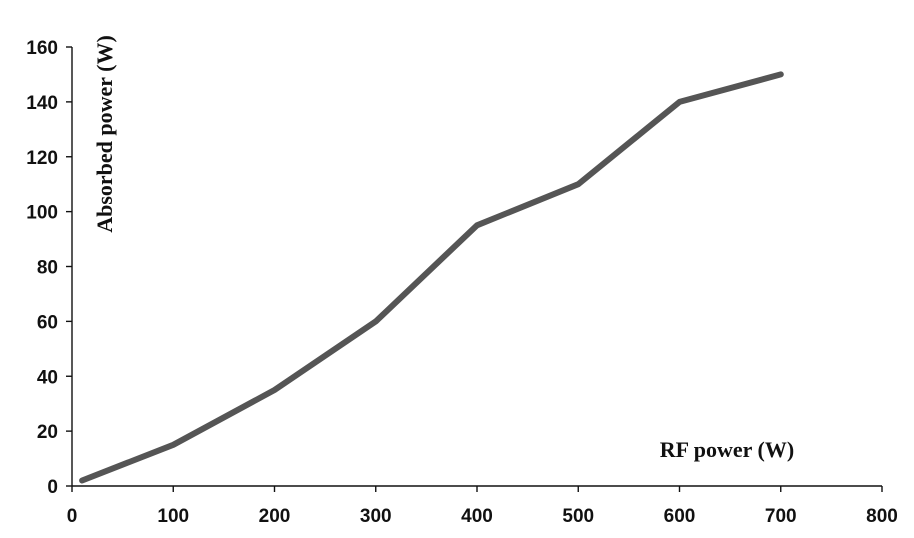 This screenshot has height=538, width=914. I want to click on x-axis-title: RF power (W), so click(727, 449).